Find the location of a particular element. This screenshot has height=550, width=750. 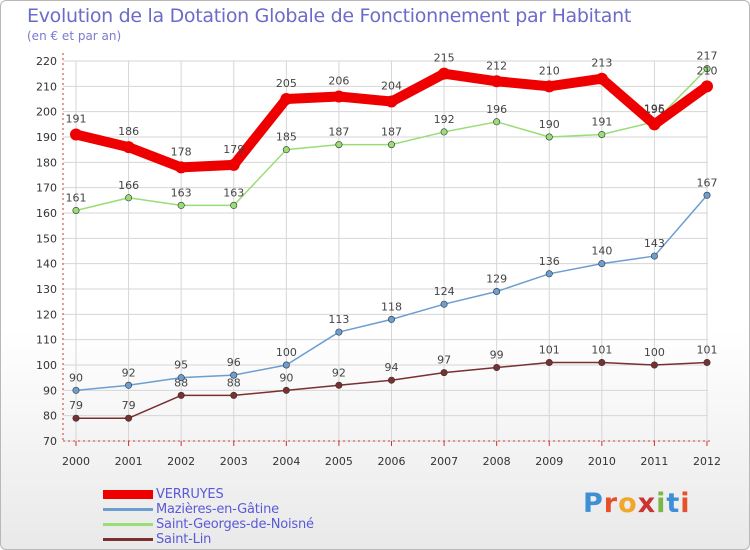

y-tick-label: 160 is located at coordinates (46, 213).